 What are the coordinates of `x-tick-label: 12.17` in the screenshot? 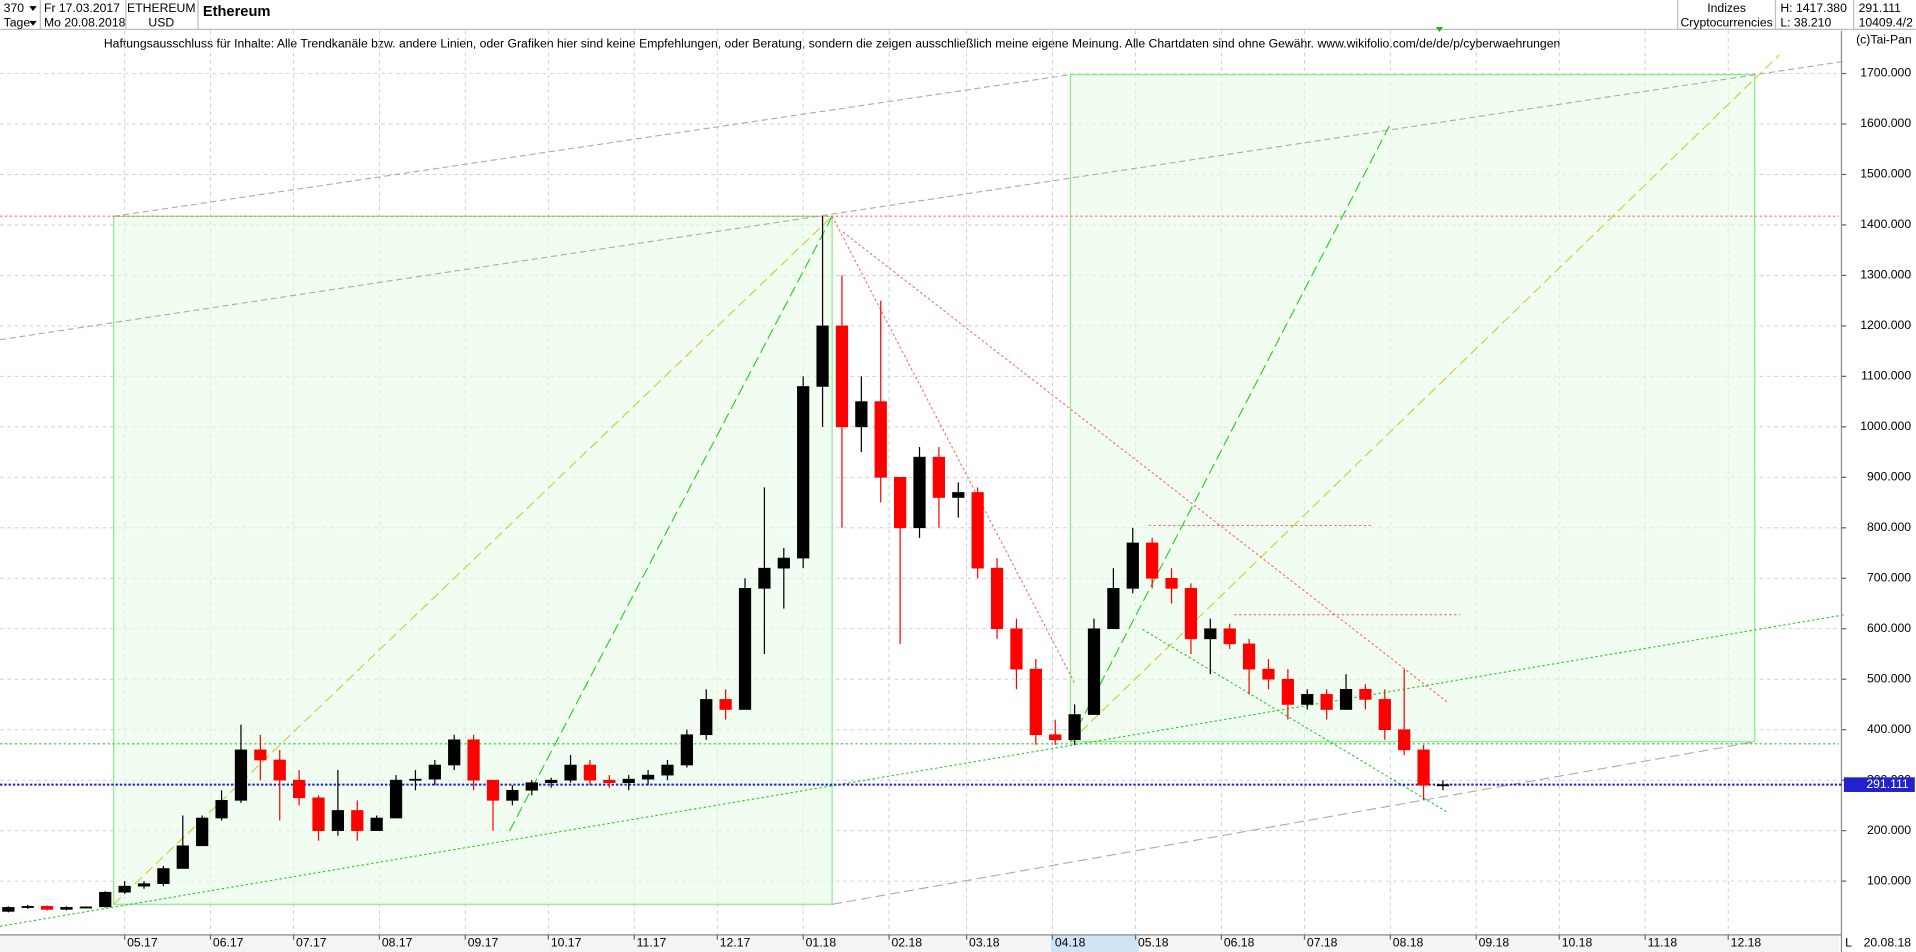 It's located at (735, 943).